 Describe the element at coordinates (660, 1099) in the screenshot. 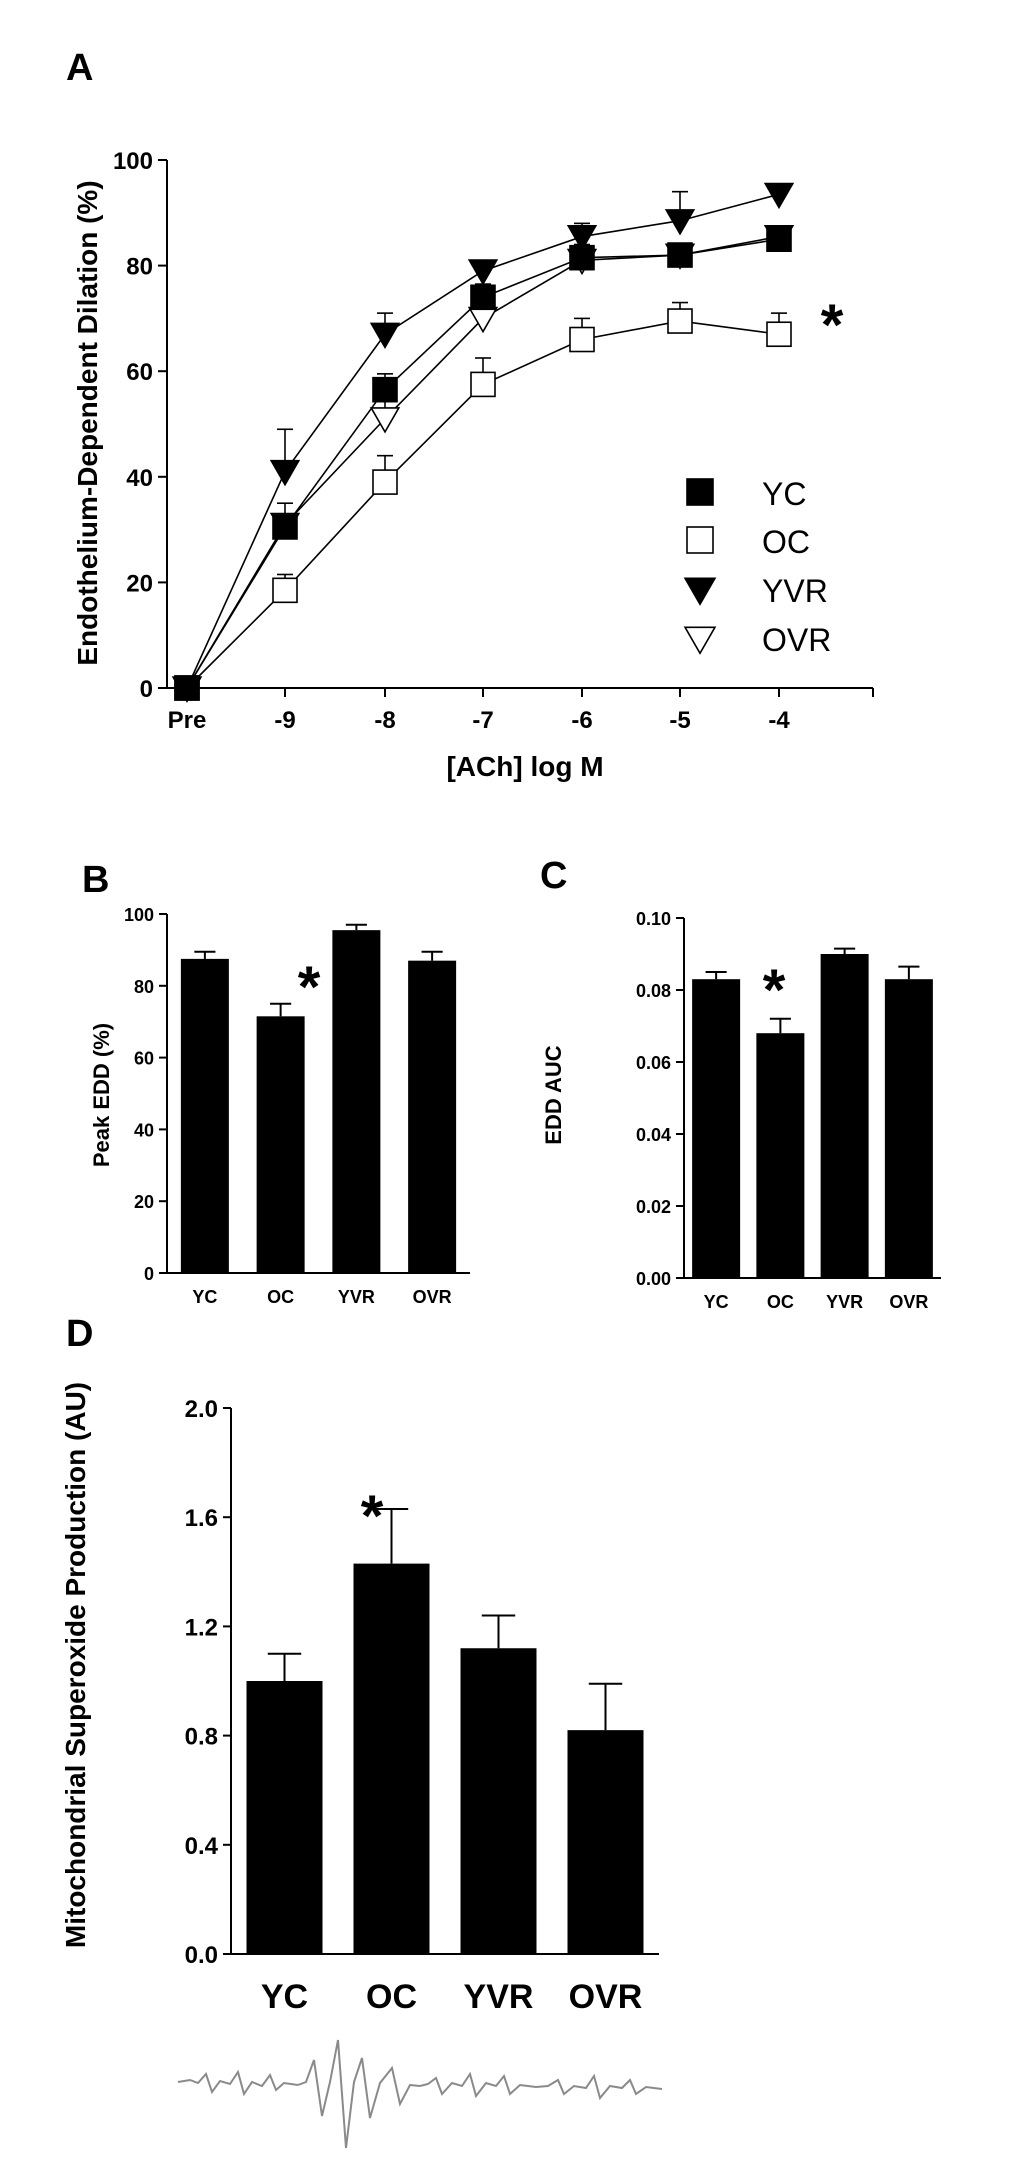

I see `chart-c-y-ticks: 0.00 0.02 0.04 0.06 0.08 0.10` at that location.